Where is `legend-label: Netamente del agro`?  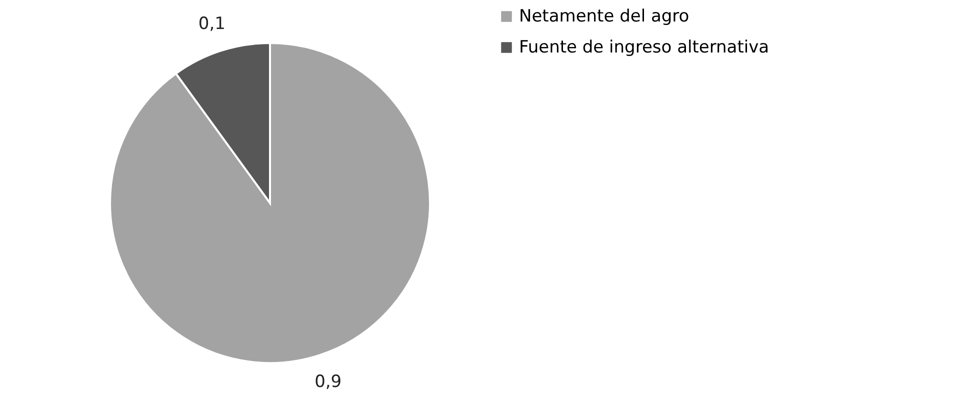 legend-label: Netamente del agro is located at coordinates (604, 16).